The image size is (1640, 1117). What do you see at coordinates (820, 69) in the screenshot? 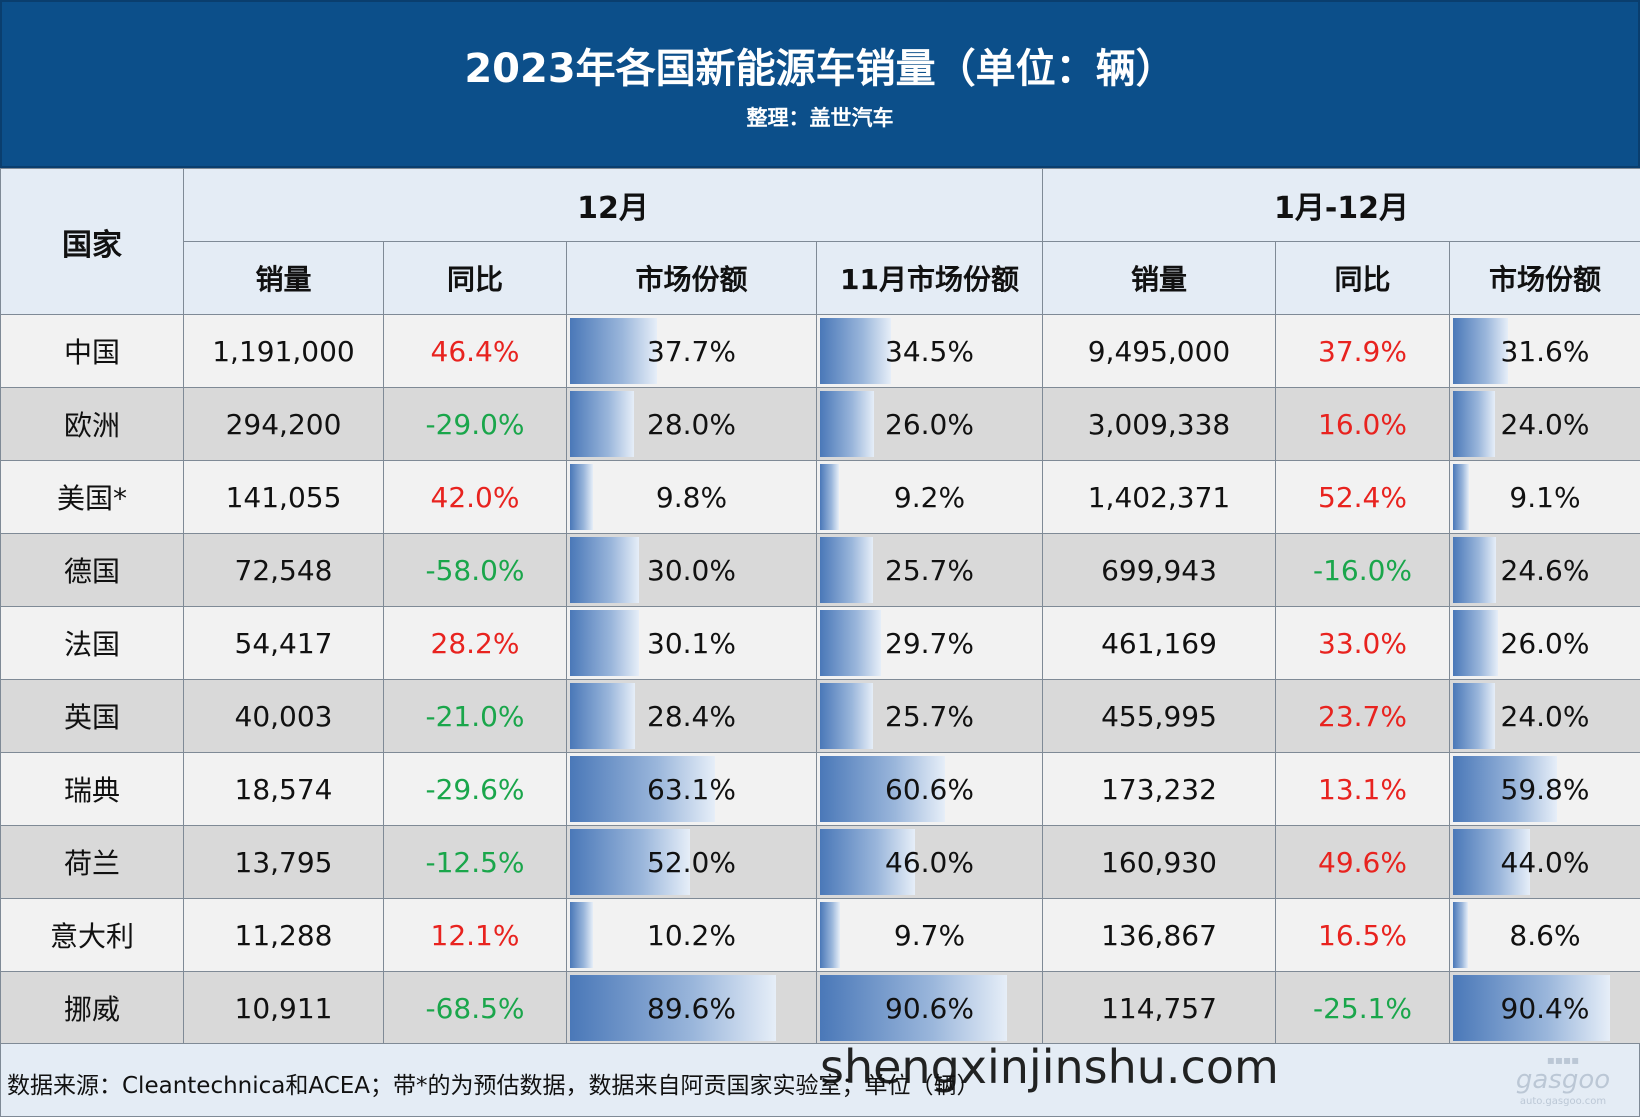
I see `page-title: 2023年各国新能源车销量（单位：辆）` at bounding box center [820, 69].